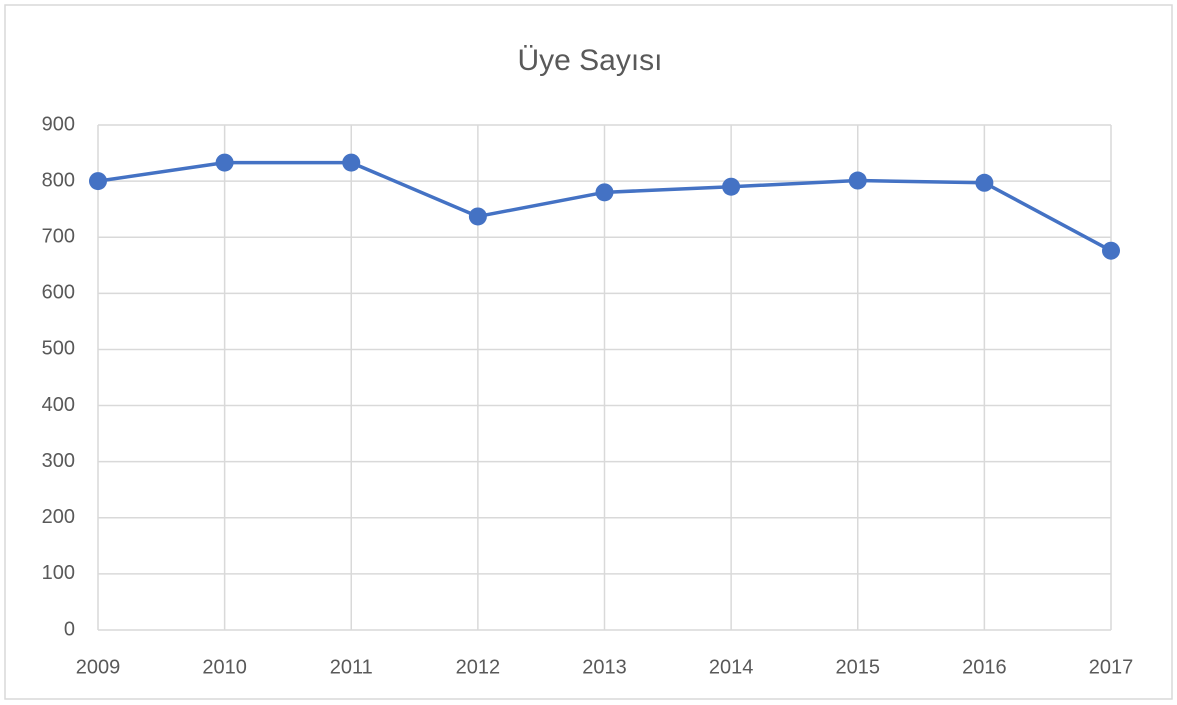 This screenshot has height=705, width=1177. Describe the element at coordinates (69, 629) in the screenshot. I see `y-tick-label: 0` at that location.